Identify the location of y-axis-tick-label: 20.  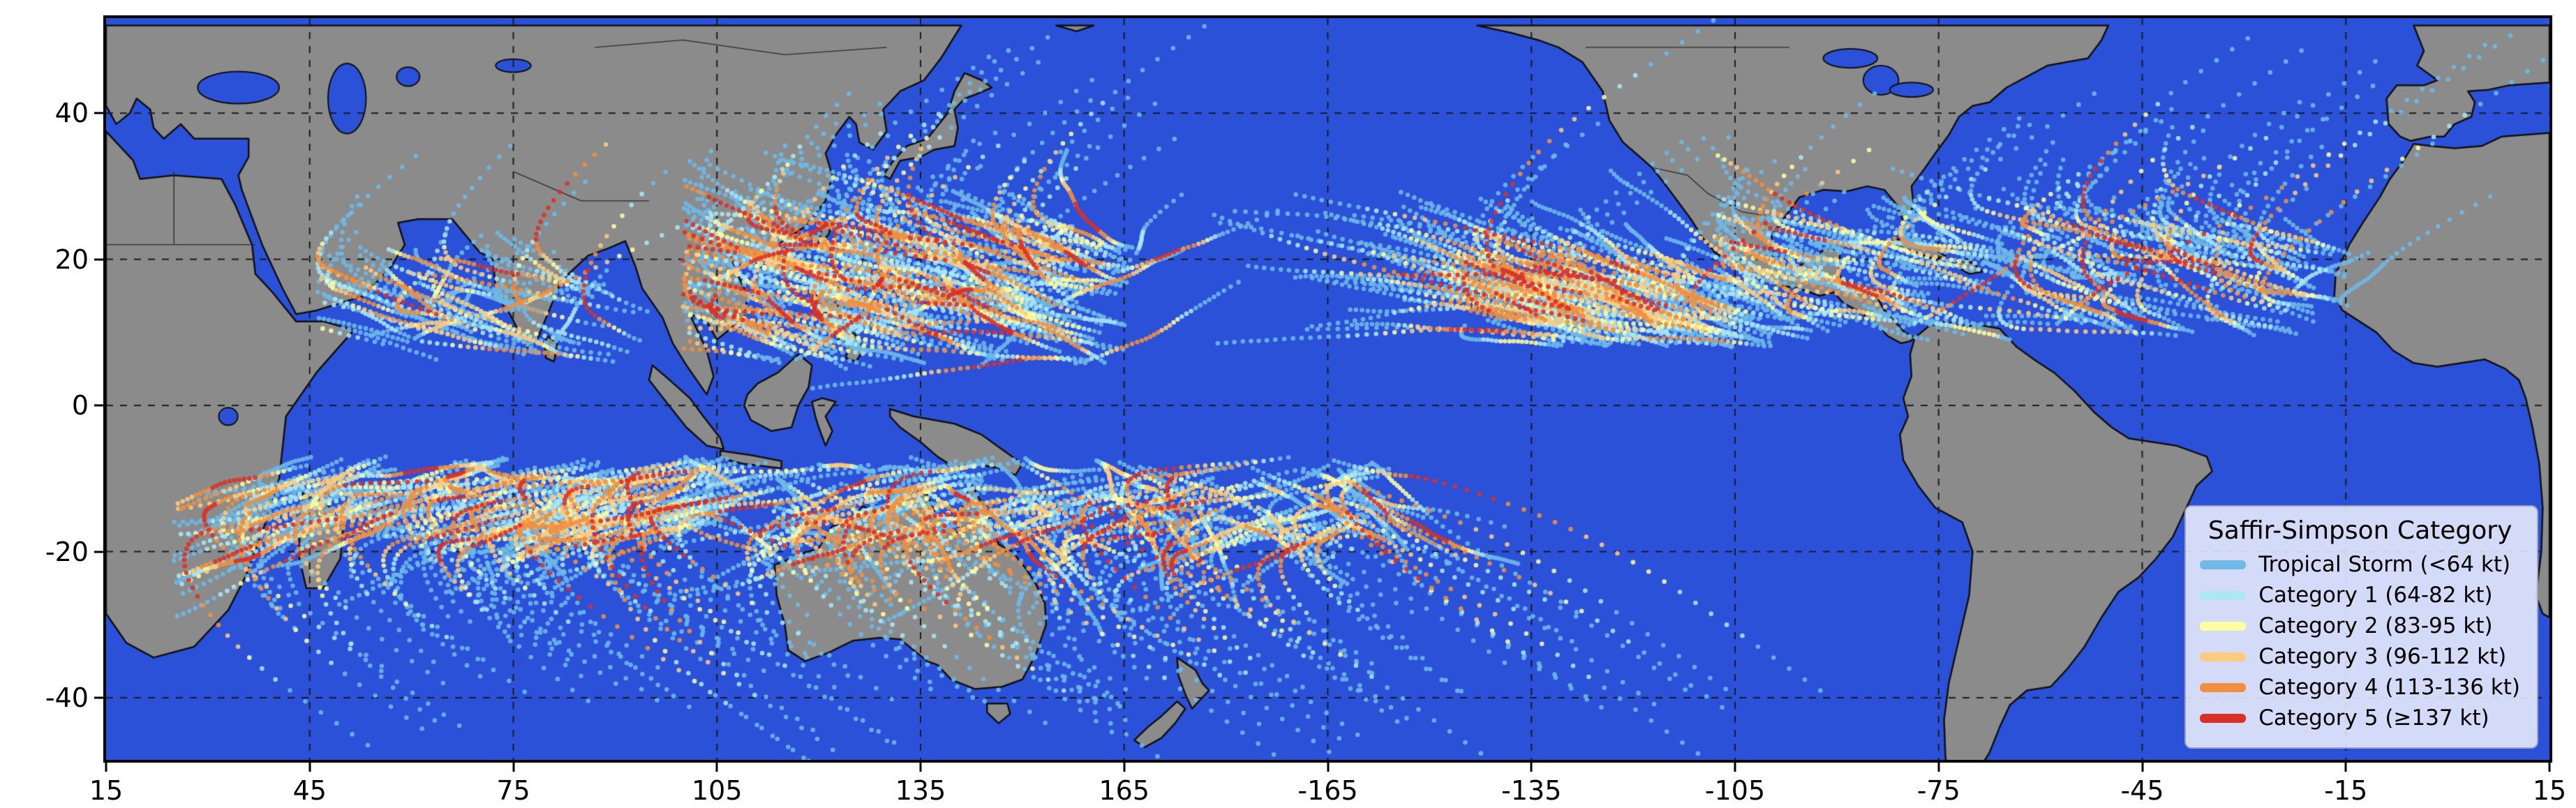
(71, 259).